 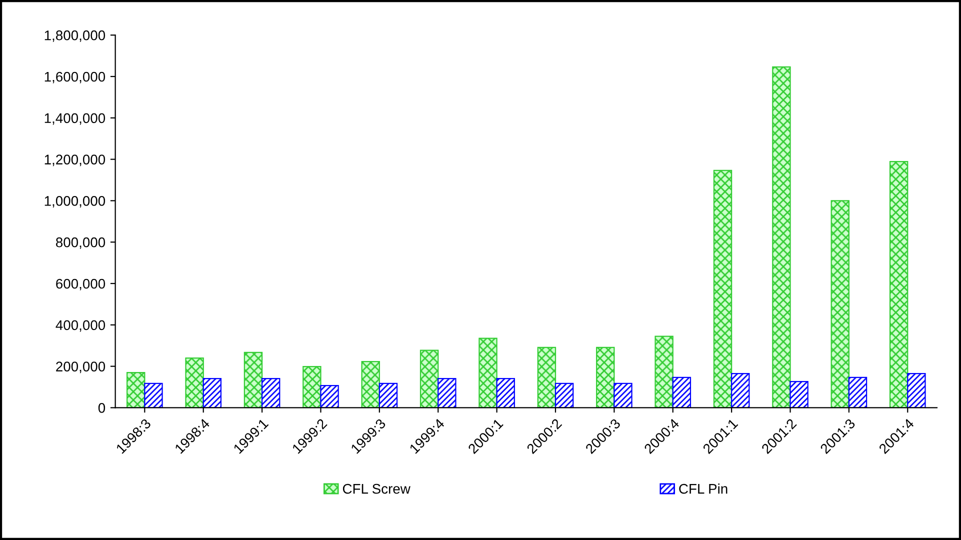 I want to click on y-tick-label: 0, so click(x=102, y=408).